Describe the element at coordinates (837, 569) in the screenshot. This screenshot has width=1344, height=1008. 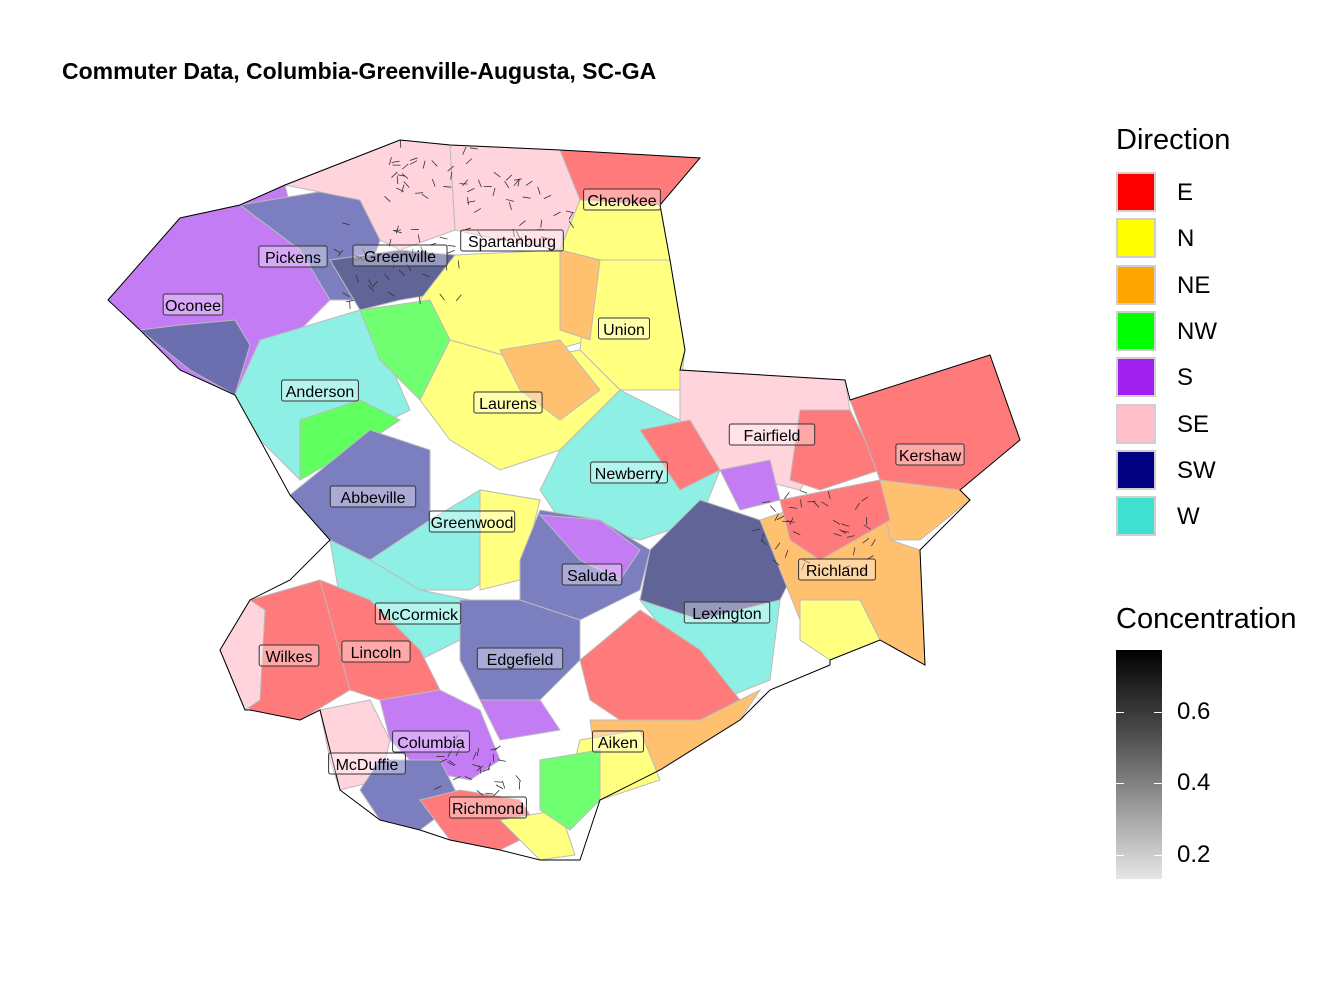
I see `county-label: Richland` at that location.